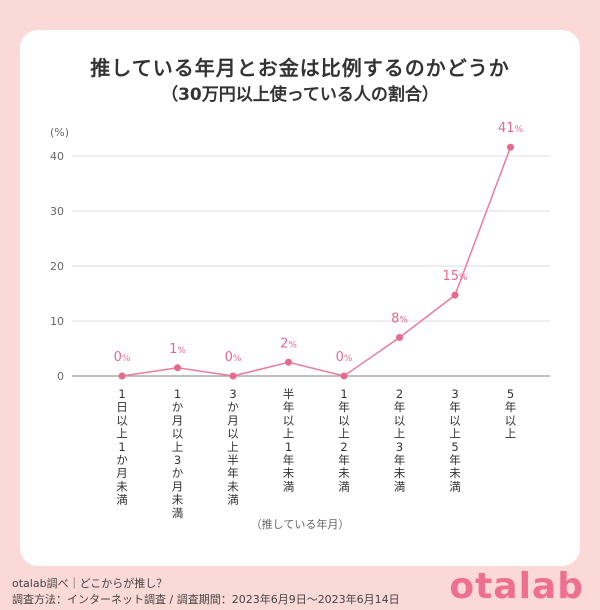 The height and width of the screenshot is (610, 600). I want to click on y-tick-label: 10, so click(57, 321).